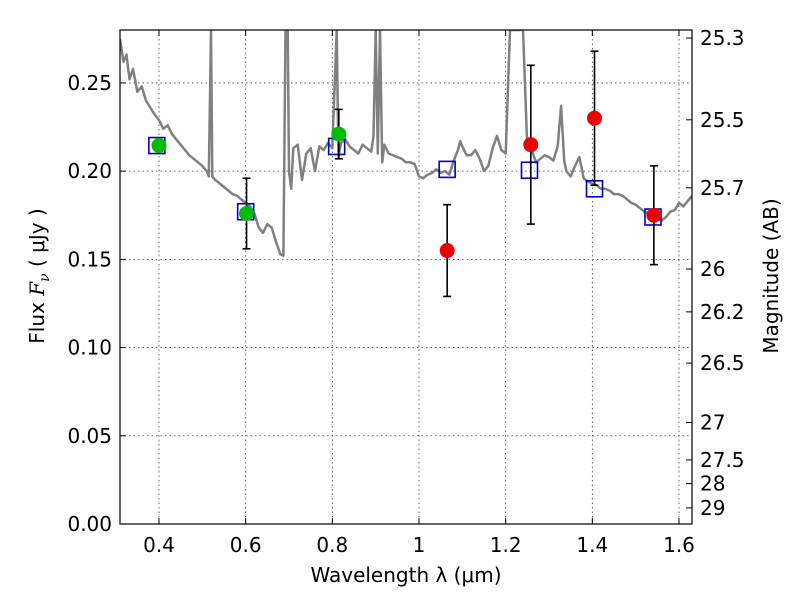 The image size is (800, 600). I want to click on y2-tick-label: 26.5, so click(722, 363).